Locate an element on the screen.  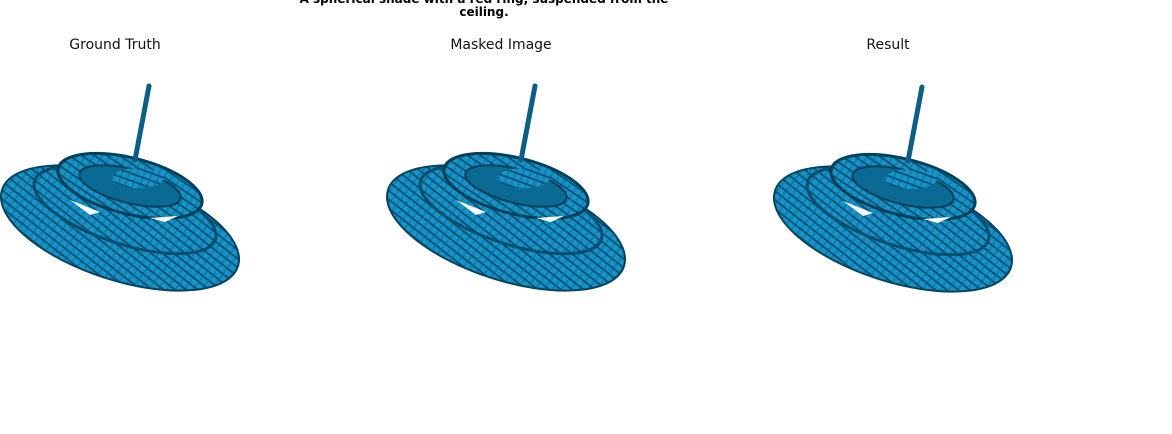
panel-title: Ground Truth is located at coordinates (115, 45).